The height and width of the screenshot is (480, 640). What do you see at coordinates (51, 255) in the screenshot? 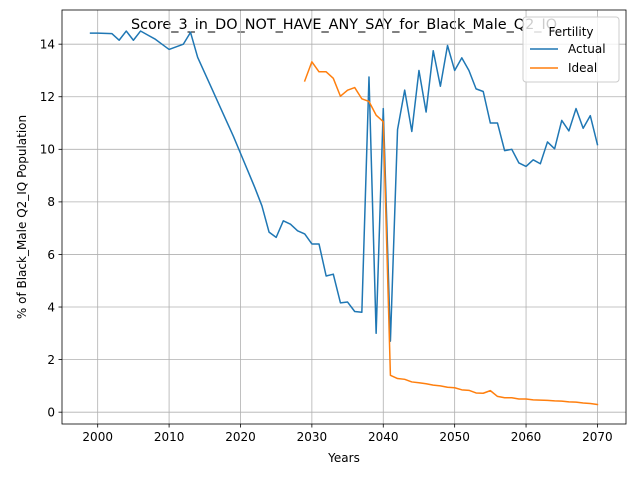
I see `y-tick-label: 6` at bounding box center [51, 255].